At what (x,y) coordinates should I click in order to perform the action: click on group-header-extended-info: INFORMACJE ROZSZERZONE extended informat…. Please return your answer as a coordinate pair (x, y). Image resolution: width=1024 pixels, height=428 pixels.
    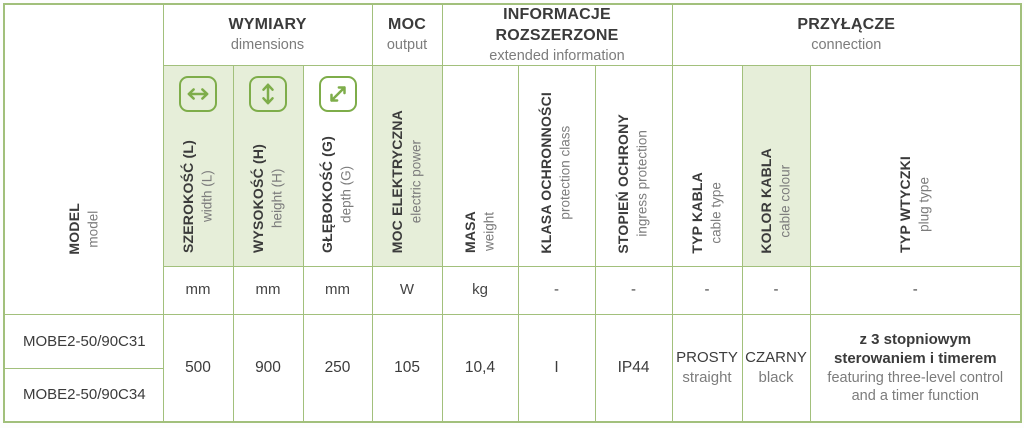
    Looking at the image, I should click on (557, 34).